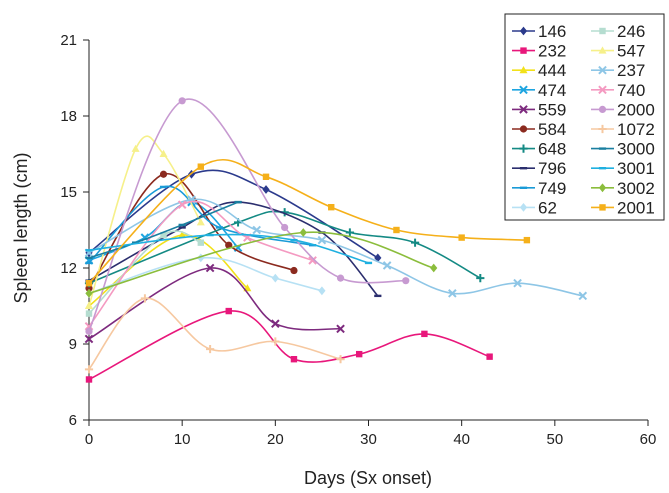 The height and width of the screenshot is (493, 669). What do you see at coordinates (631, 70) in the screenshot?
I see `legend-label: 237` at bounding box center [631, 70].